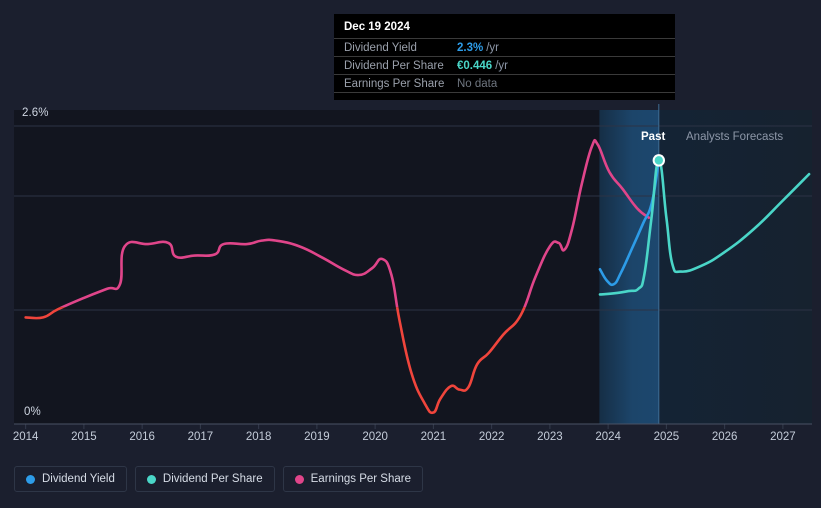  Describe the element at coordinates (317, 437) in the screenshot. I see `x-axis-label-2019: 2019` at that location.